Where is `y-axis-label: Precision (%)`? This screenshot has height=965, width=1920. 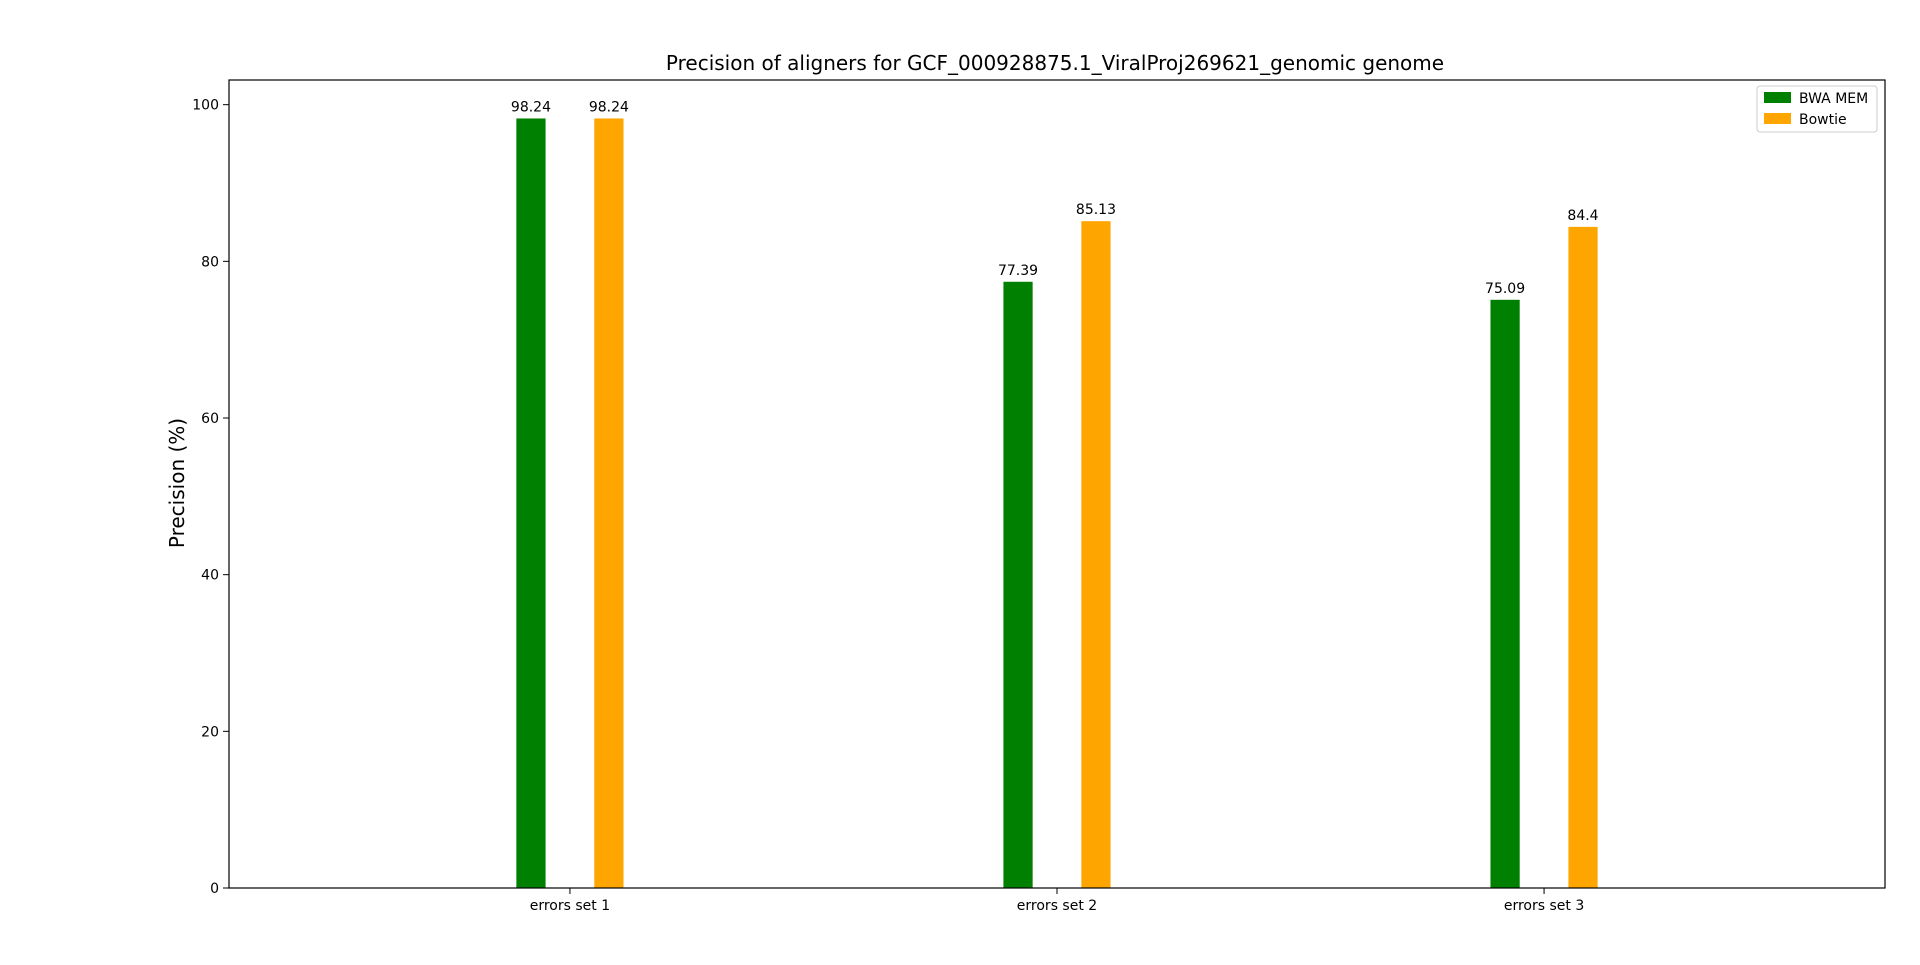
y-axis-label: Precision (%) is located at coordinates (177, 483).